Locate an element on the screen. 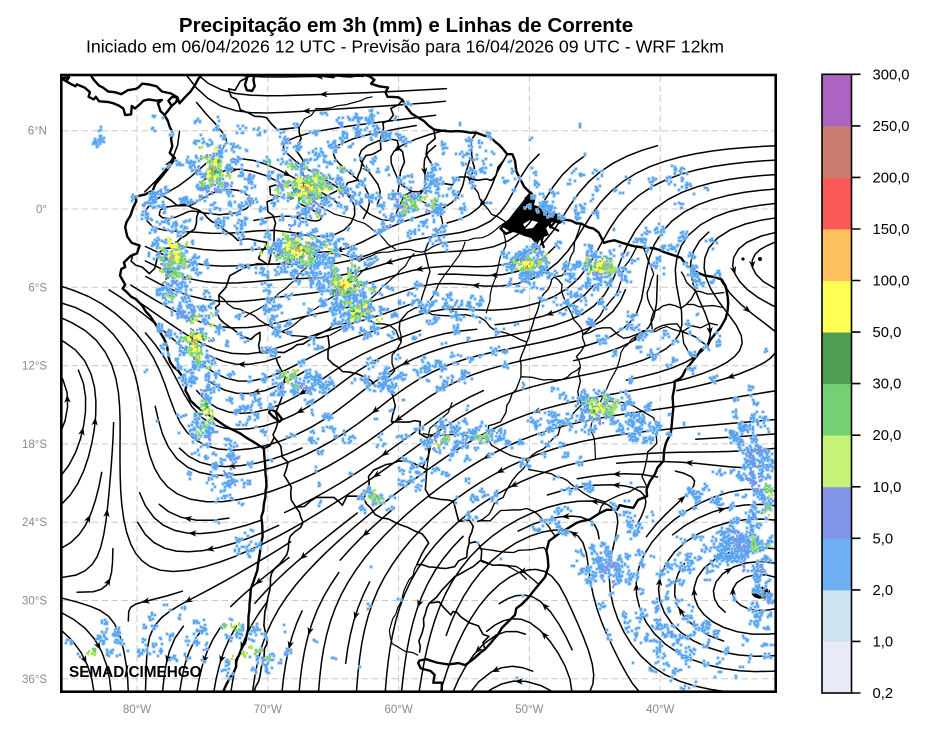 This screenshot has width=931, height=735. svg-text: 30,0 is located at coordinates (887, 385).